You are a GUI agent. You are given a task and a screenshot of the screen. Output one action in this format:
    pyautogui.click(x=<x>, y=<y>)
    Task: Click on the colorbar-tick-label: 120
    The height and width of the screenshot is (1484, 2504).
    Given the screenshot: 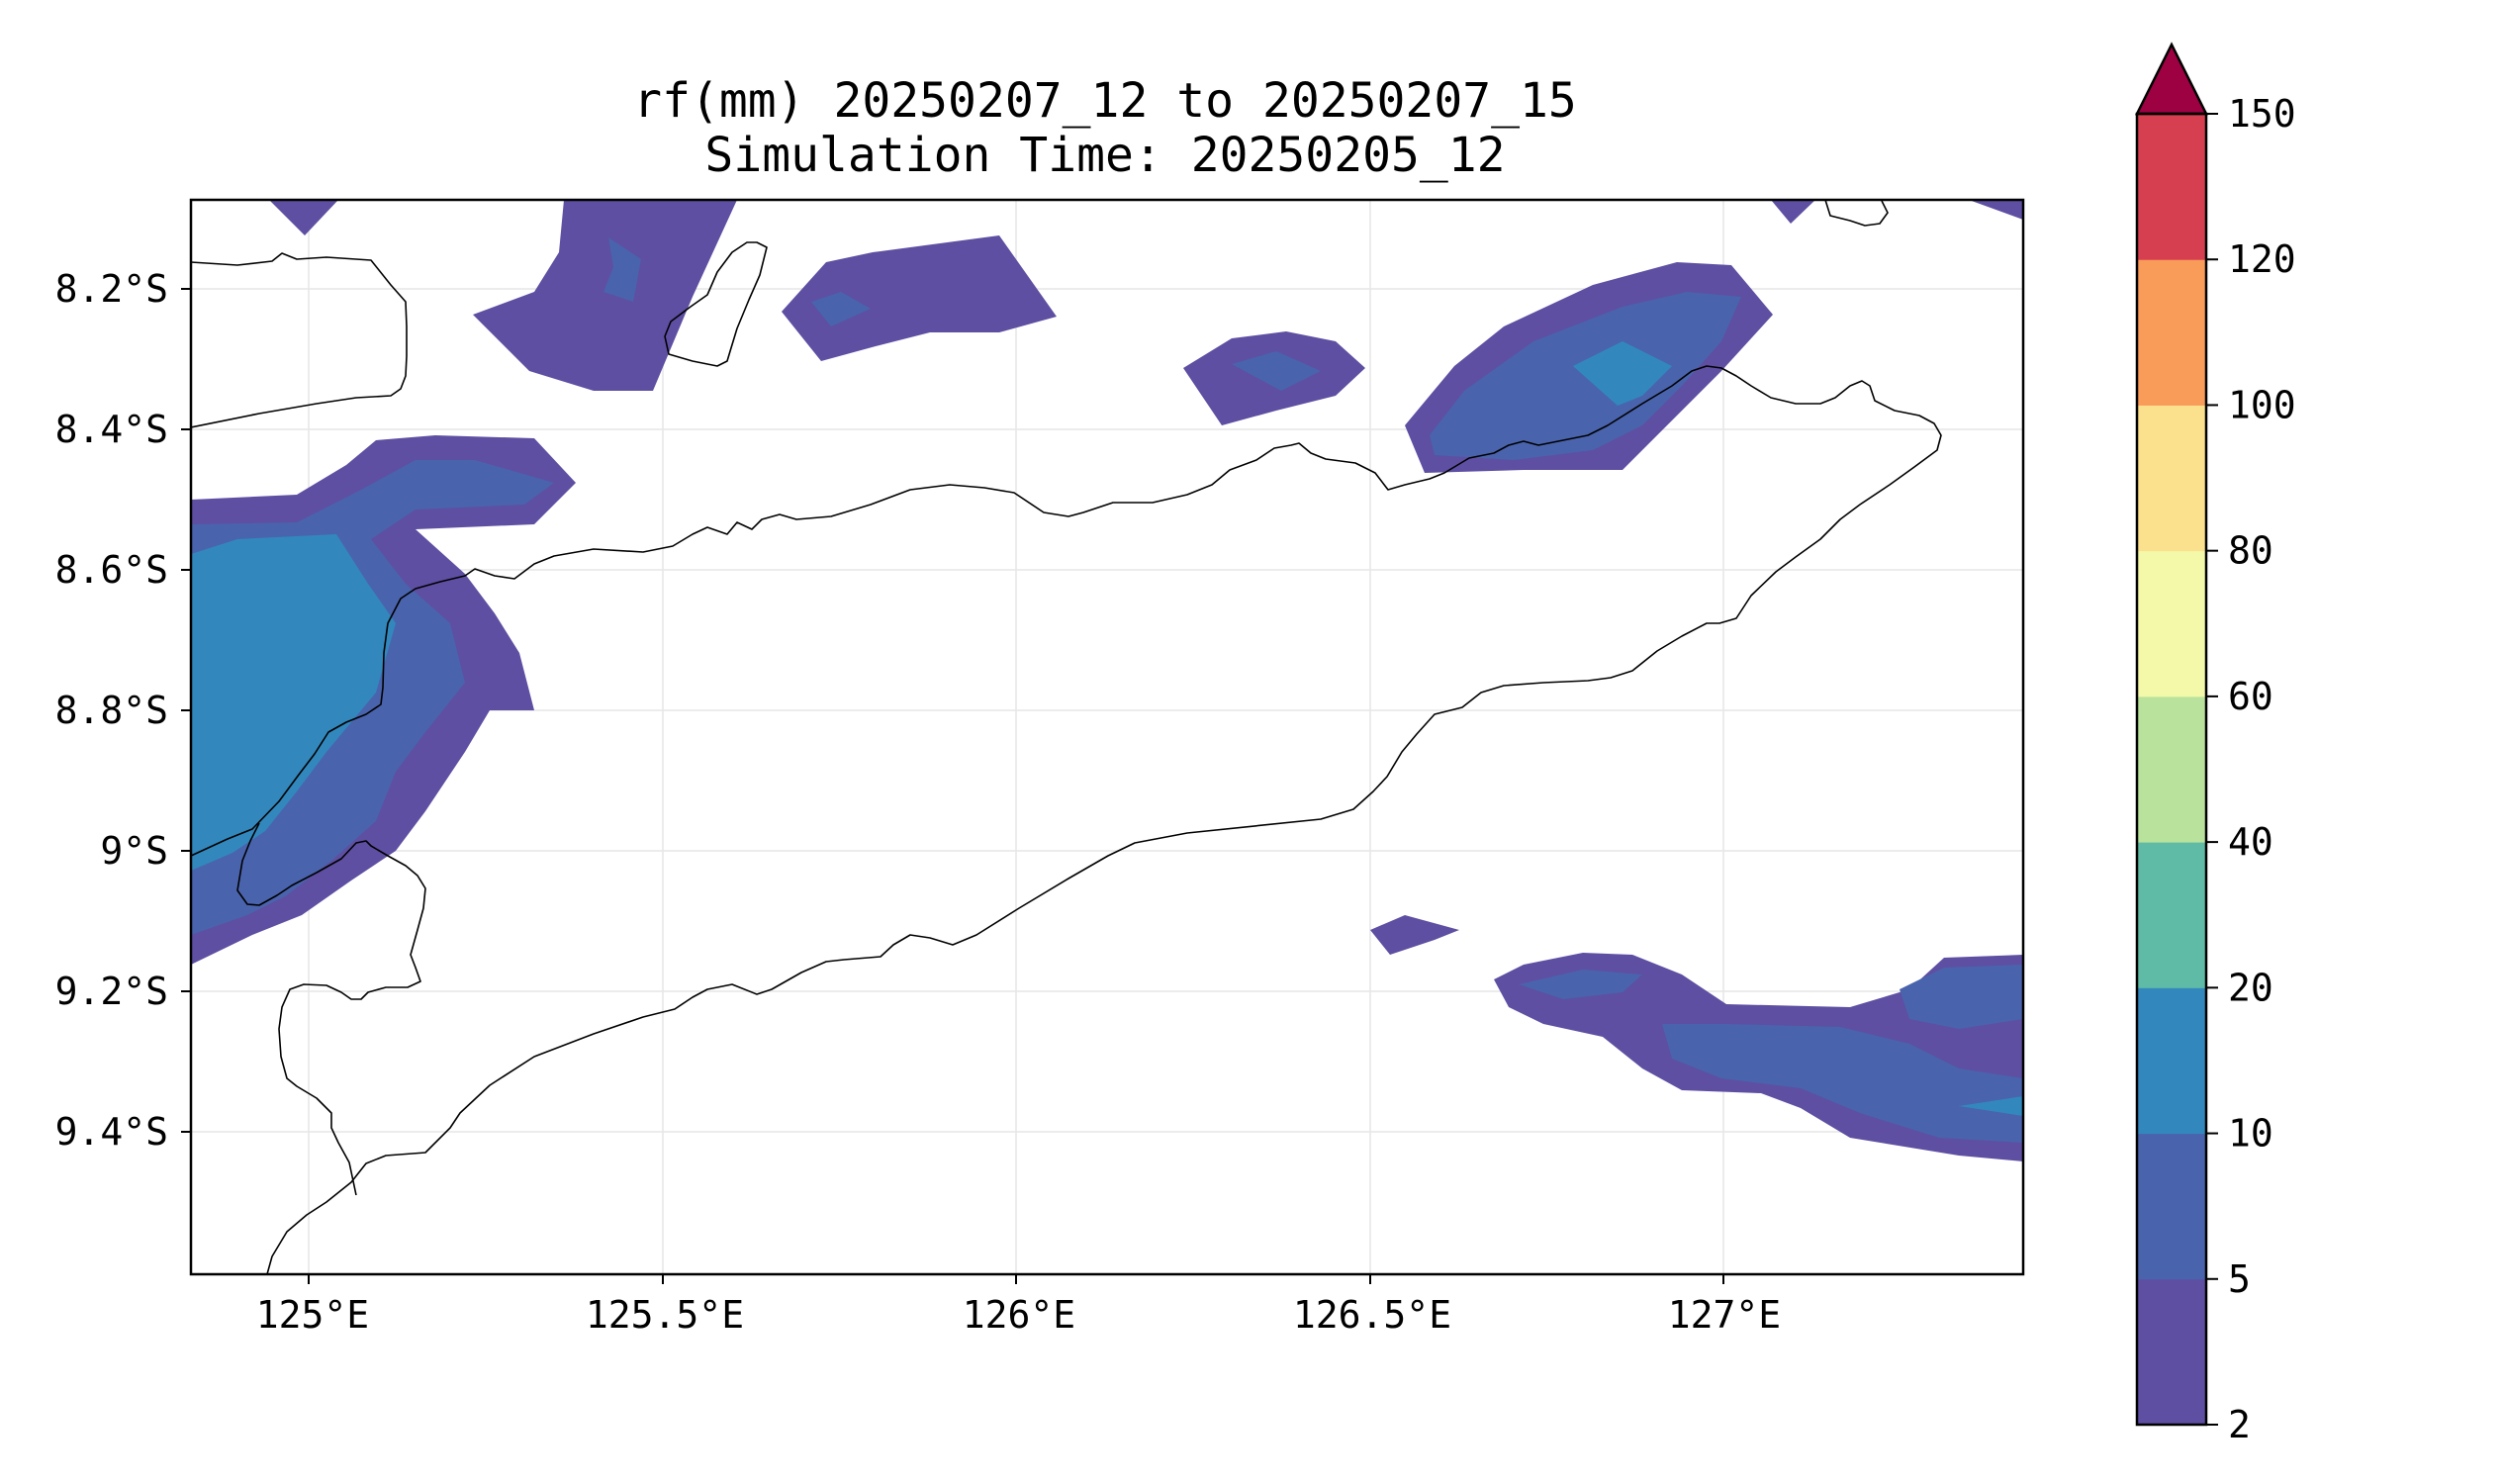 What is the action you would take?
    pyautogui.click(x=2262, y=259)
    